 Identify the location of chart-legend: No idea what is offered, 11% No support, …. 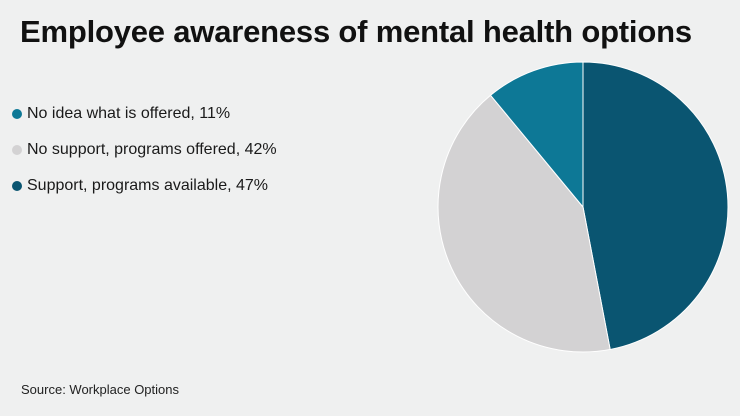
(144, 159).